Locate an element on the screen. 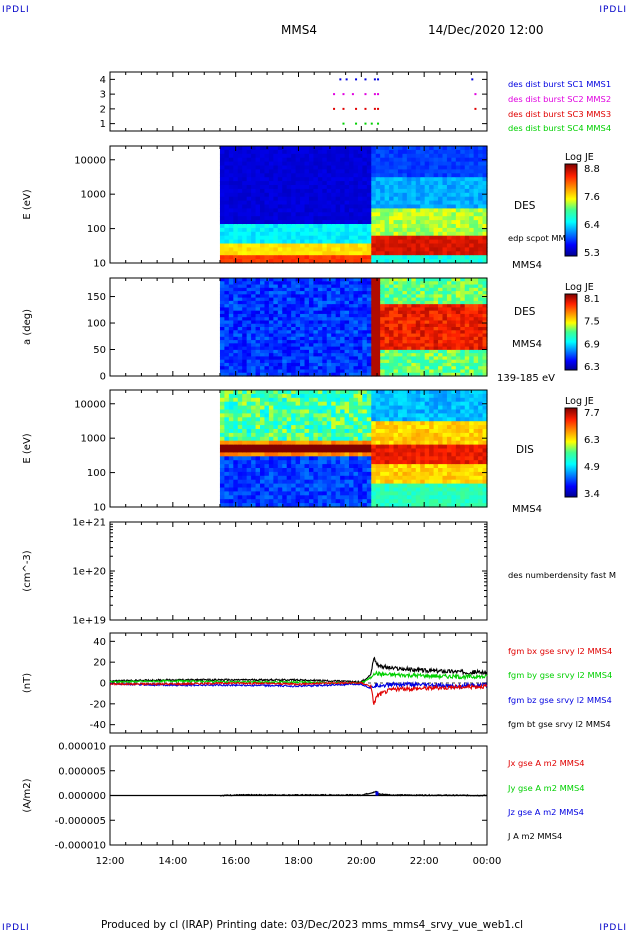 The image size is (630, 934). legend-entry: des dist burst SC1 MMS1 is located at coordinates (559, 84).